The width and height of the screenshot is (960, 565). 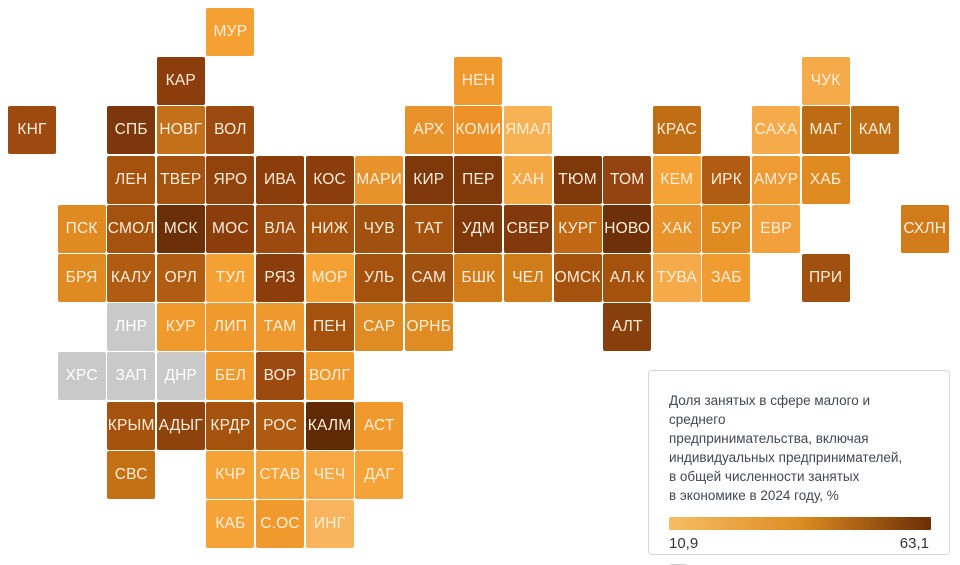 What do you see at coordinates (799, 543) in the screenshot?
I see `legend-scale-labels: 10,9 63,1` at bounding box center [799, 543].